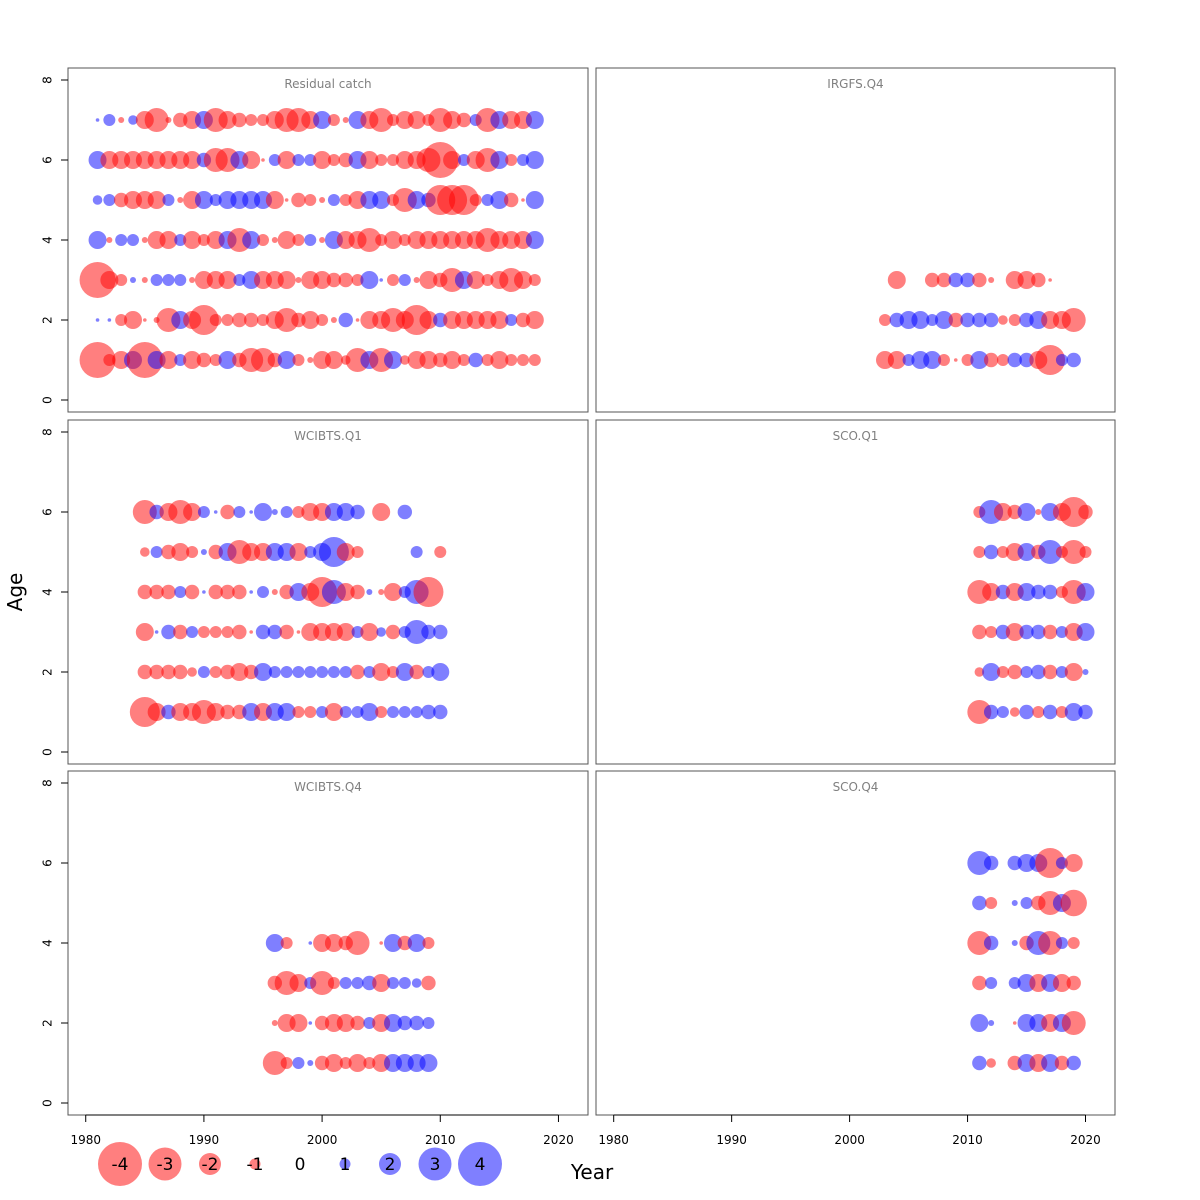  I want to click on panel: Residual catch 0 2 4 6 8, so click(315, 240).